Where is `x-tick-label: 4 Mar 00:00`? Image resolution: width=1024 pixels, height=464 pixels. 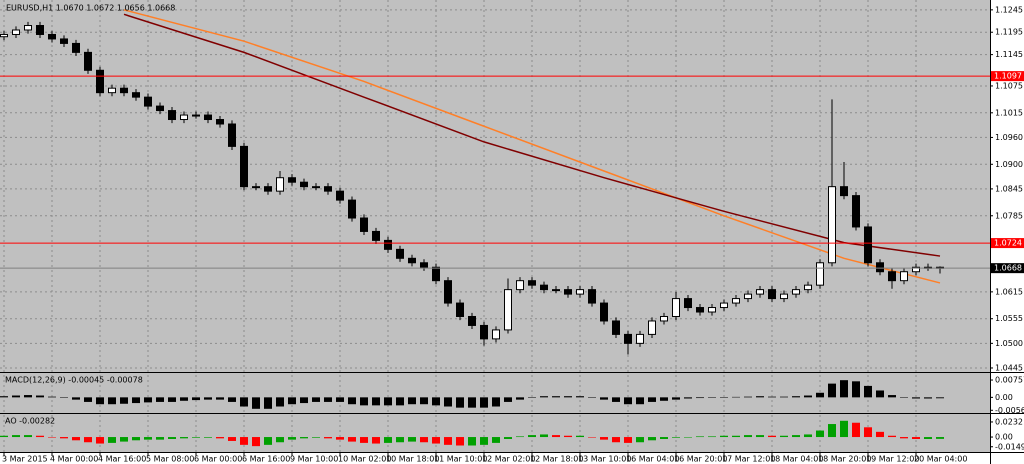 x-tick-label: 4 Mar 00:00 is located at coordinates (74, 459).